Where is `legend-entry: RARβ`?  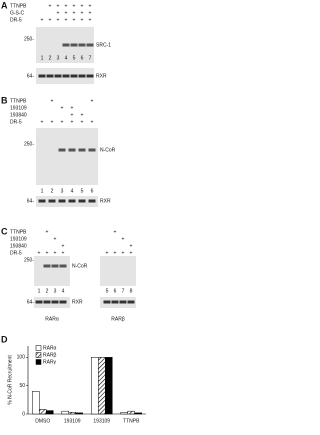
legend-entry: RARβ is located at coordinates (50, 355).